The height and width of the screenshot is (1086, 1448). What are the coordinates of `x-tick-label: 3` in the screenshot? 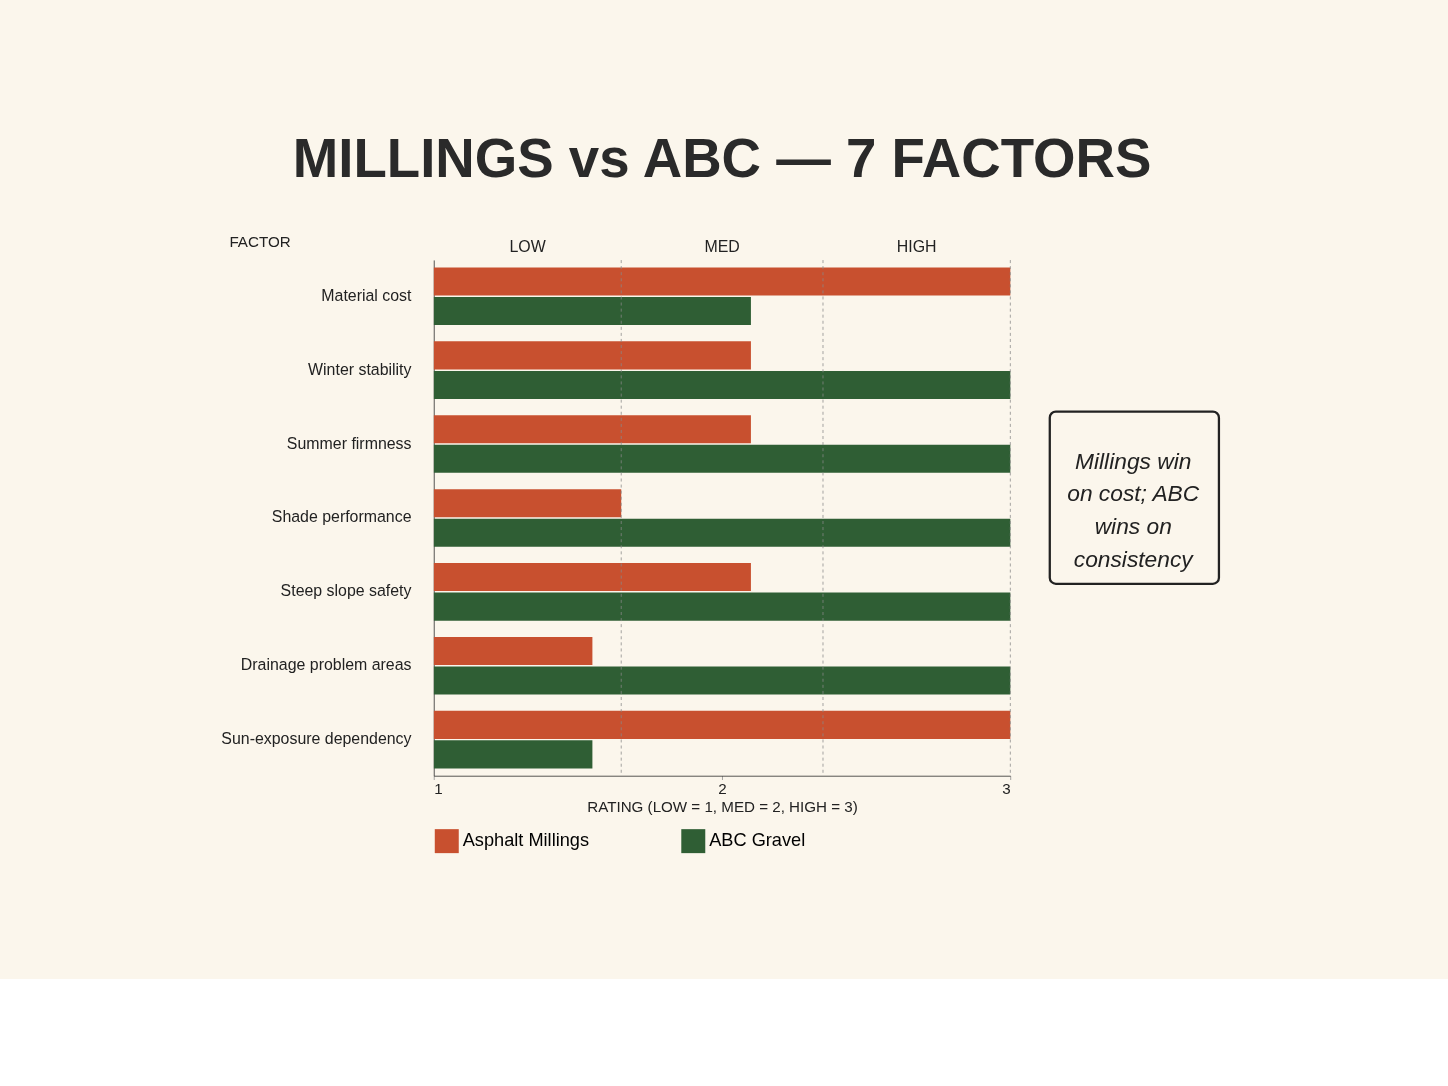 It's located at (1006, 788).